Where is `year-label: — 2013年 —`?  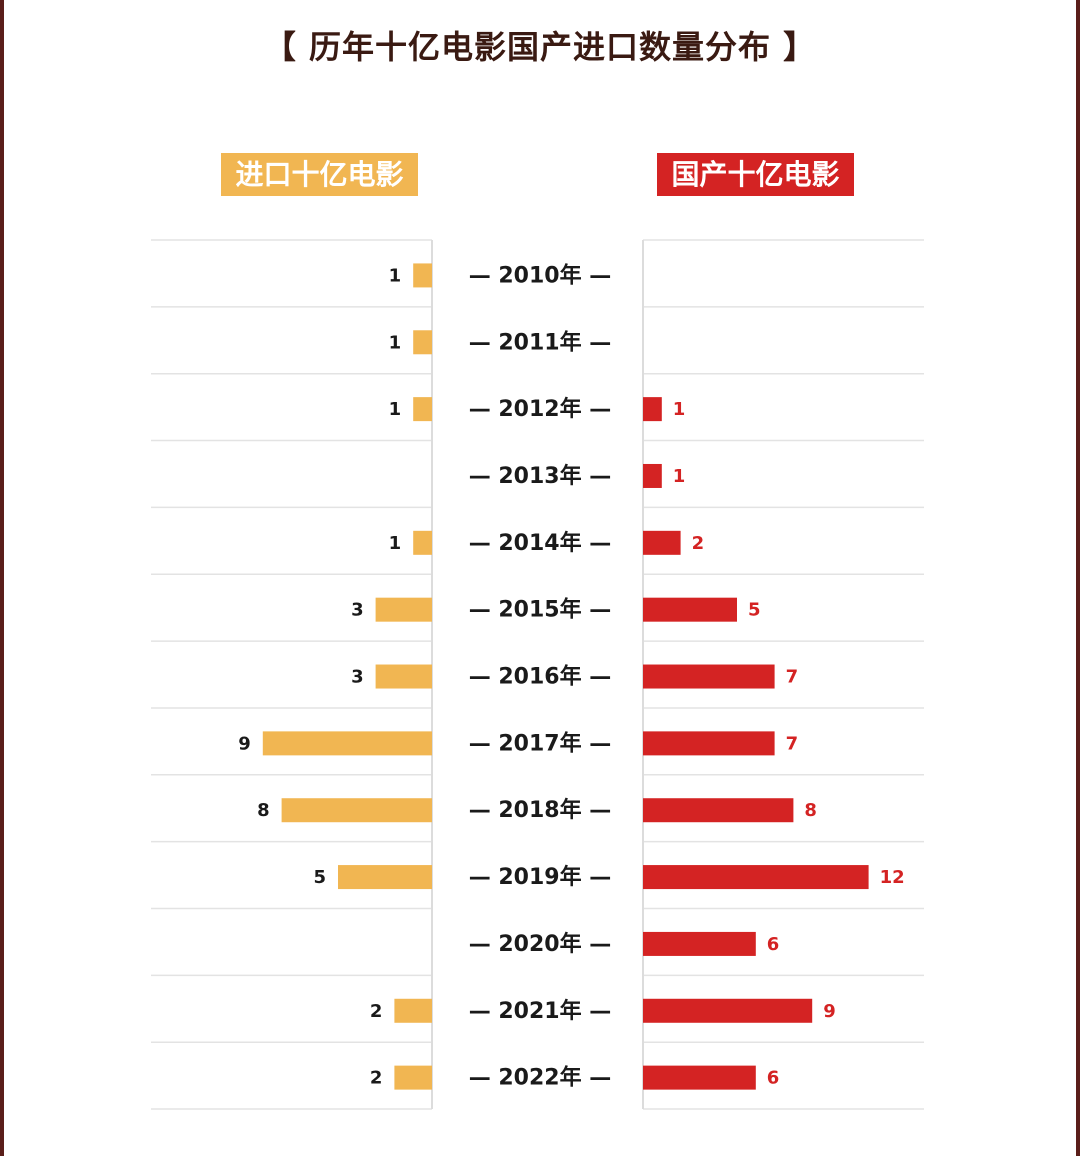
year-label: — 2013年 — is located at coordinates (540, 476).